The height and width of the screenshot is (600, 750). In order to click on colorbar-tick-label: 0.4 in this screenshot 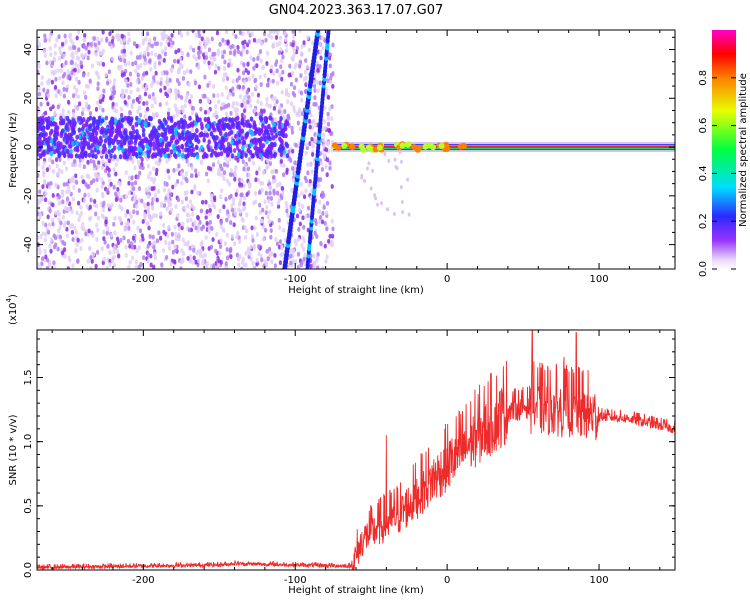, I will do `click(703, 173)`.